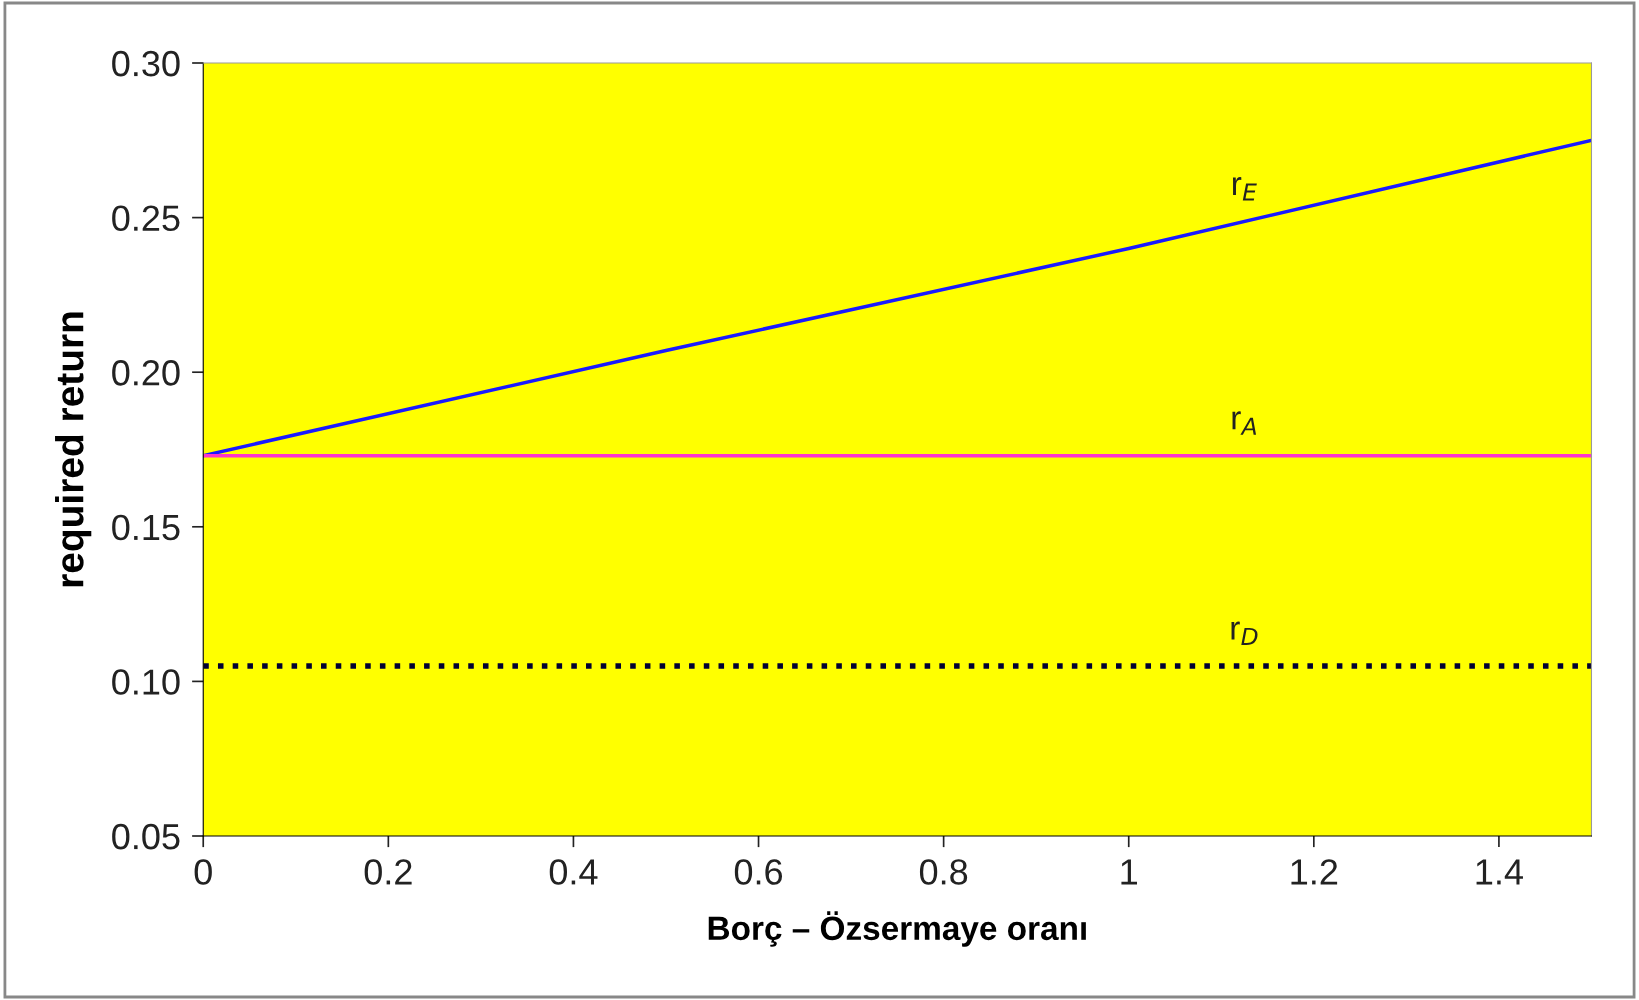 This screenshot has width=1639, height=1000. I want to click on x-tick-label: 1.2, so click(1314, 872).